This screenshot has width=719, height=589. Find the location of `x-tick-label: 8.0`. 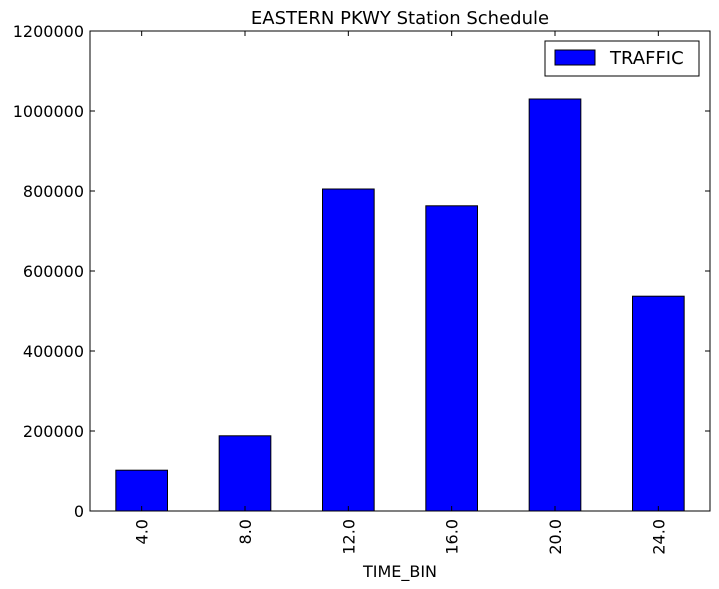

x-tick-label: 8.0 is located at coordinates (245, 531).